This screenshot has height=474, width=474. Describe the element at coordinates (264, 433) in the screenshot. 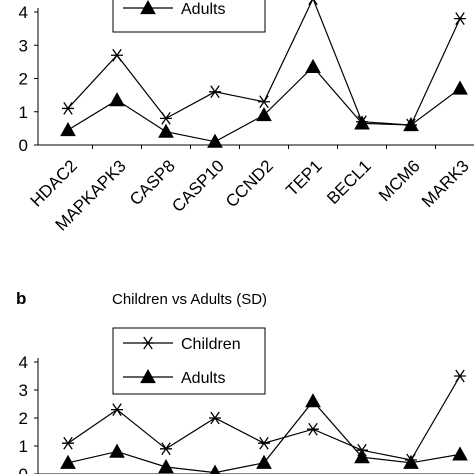

I see `series-adults` at that location.